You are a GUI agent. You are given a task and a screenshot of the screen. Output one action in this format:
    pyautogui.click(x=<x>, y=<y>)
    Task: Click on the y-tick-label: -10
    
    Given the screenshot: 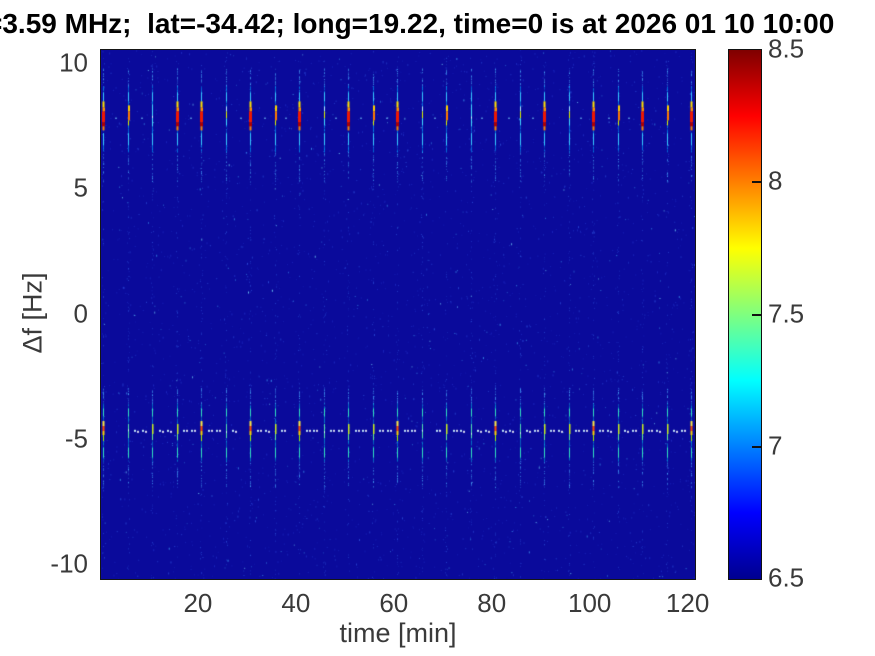 What is the action you would take?
    pyautogui.click(x=53, y=564)
    